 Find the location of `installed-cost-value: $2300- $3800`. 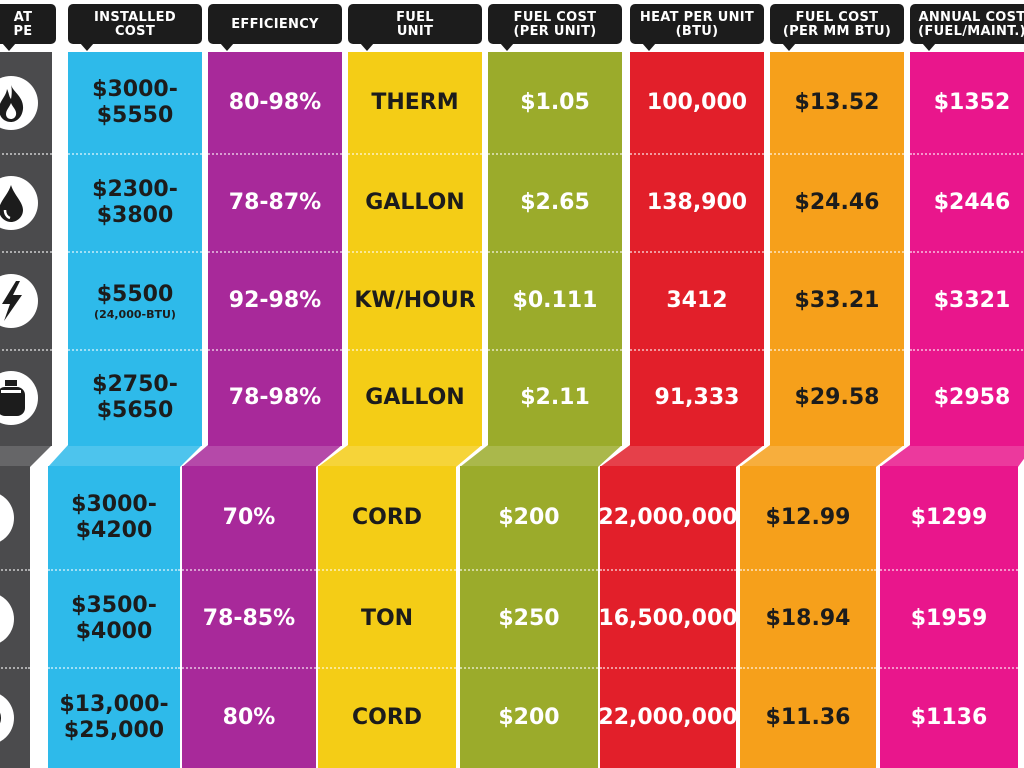

installed-cost-value: $2300- $3800 is located at coordinates (135, 202).